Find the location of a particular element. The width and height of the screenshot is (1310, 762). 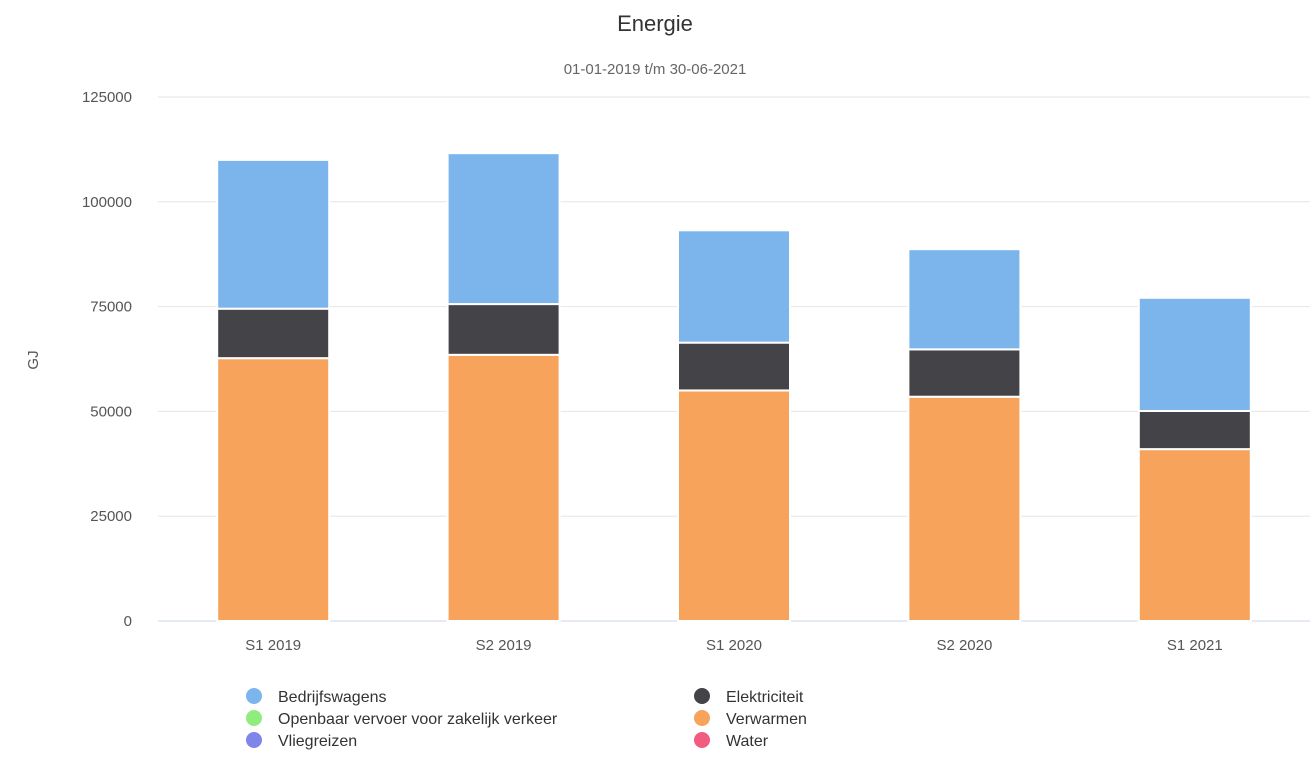

legend-item: Vliegreizen is located at coordinates (301, 741).